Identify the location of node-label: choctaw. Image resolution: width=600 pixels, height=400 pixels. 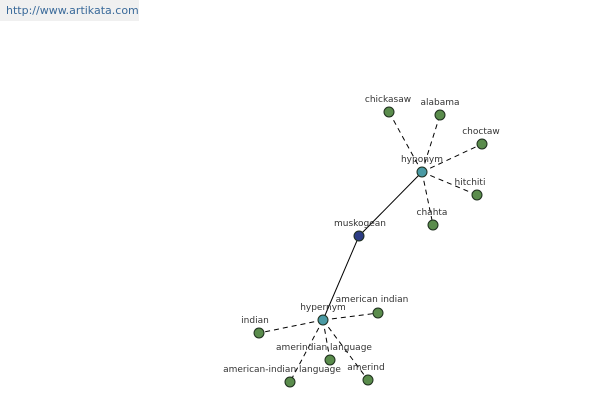
(481, 132).